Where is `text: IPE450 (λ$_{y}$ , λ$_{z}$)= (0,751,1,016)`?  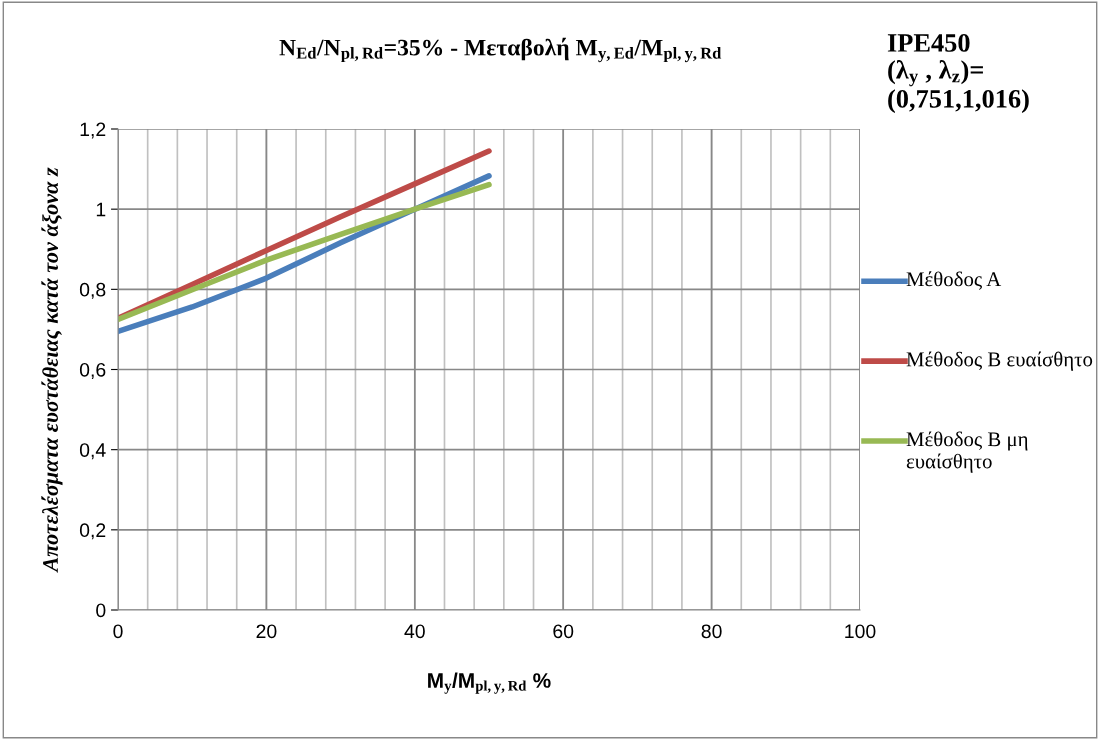
text: IPE450 (λ$_{y}$ , λ$_{z}$)= (0,751,1,016) is located at coordinates (958, 74).